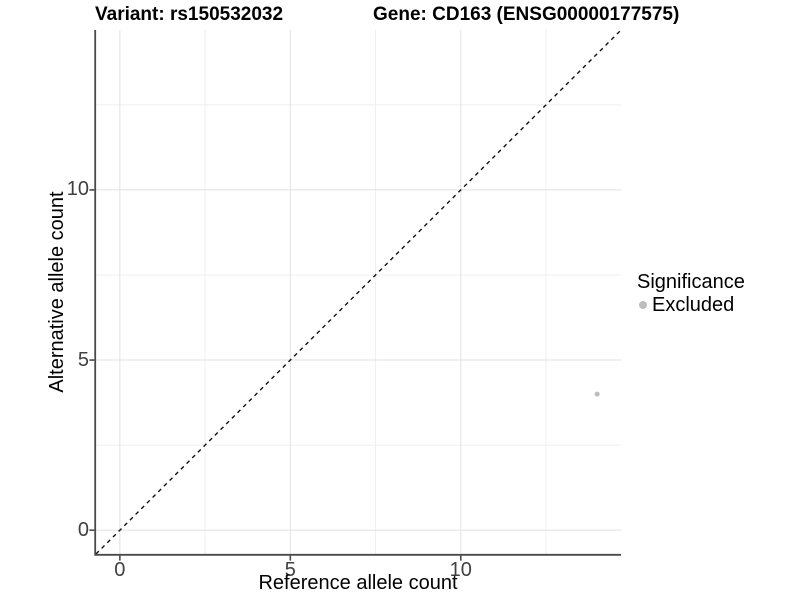 The height and width of the screenshot is (600, 800). What do you see at coordinates (83, 359) in the screenshot?
I see `y-tick-label: 5` at bounding box center [83, 359].